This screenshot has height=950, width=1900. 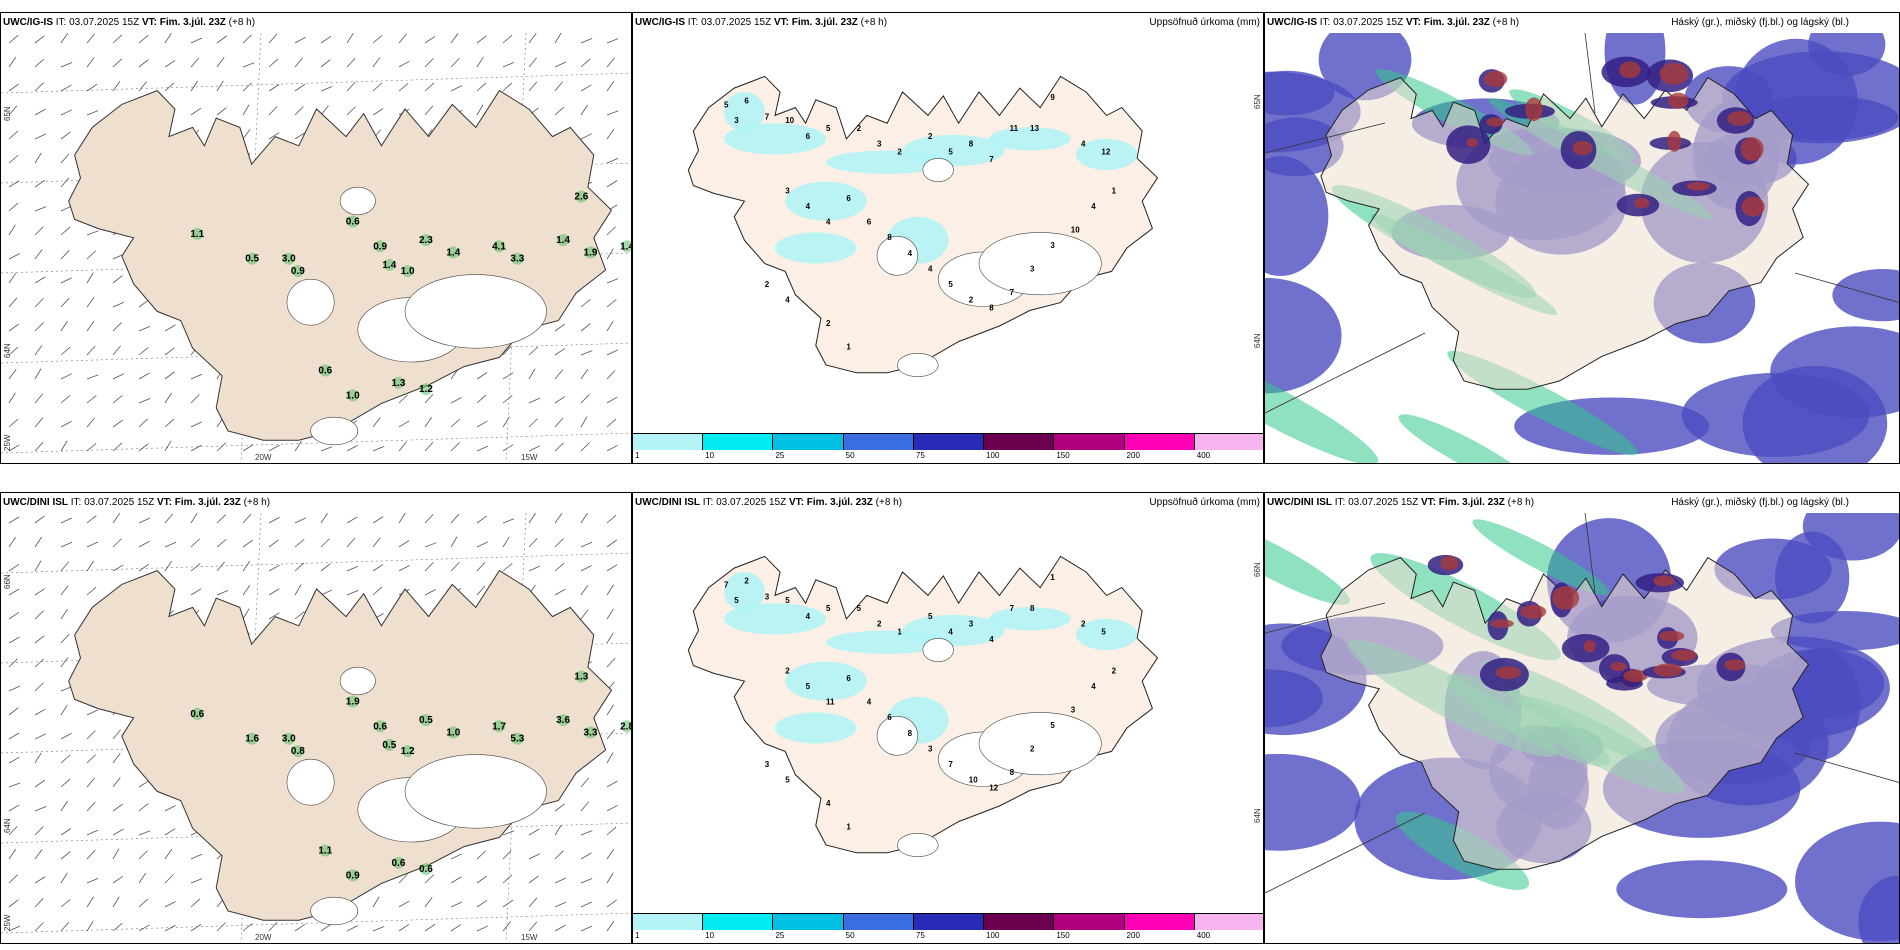 What do you see at coordinates (1052, 577) in the screenshot?
I see `precip-value: 1` at bounding box center [1052, 577].